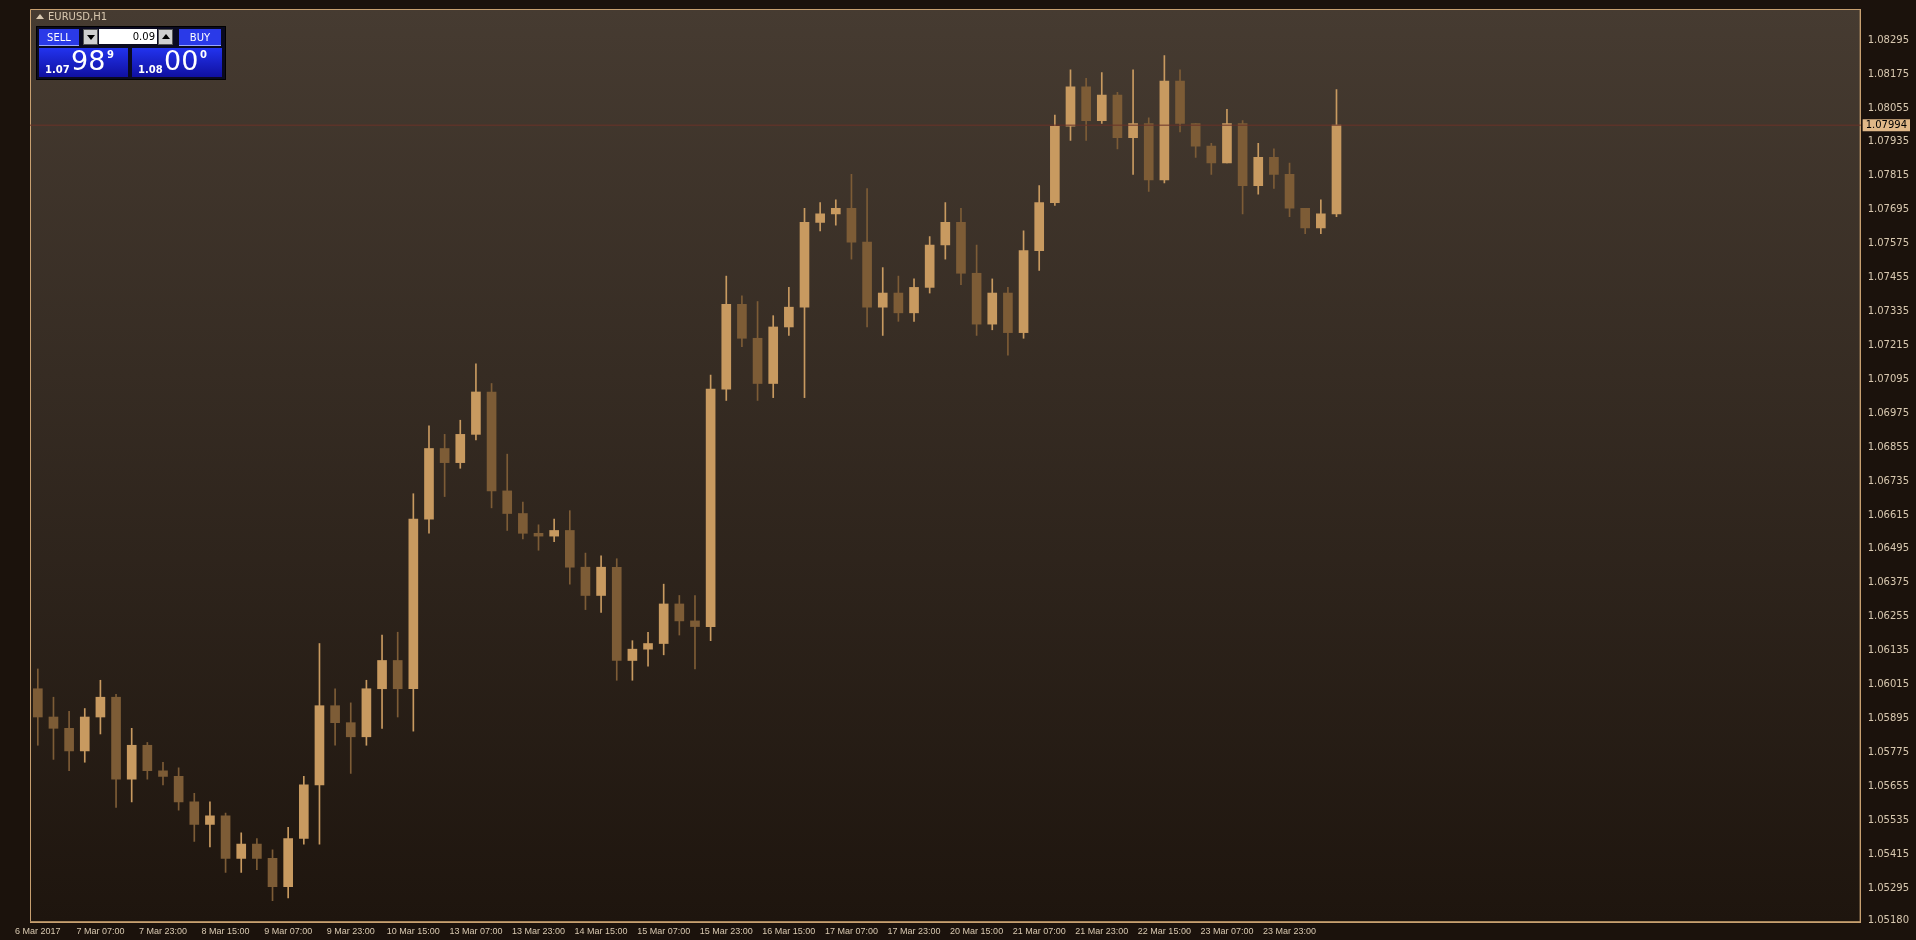  What do you see at coordinates (110, 54) in the screenshot?
I see `annotation: 9` at bounding box center [110, 54].